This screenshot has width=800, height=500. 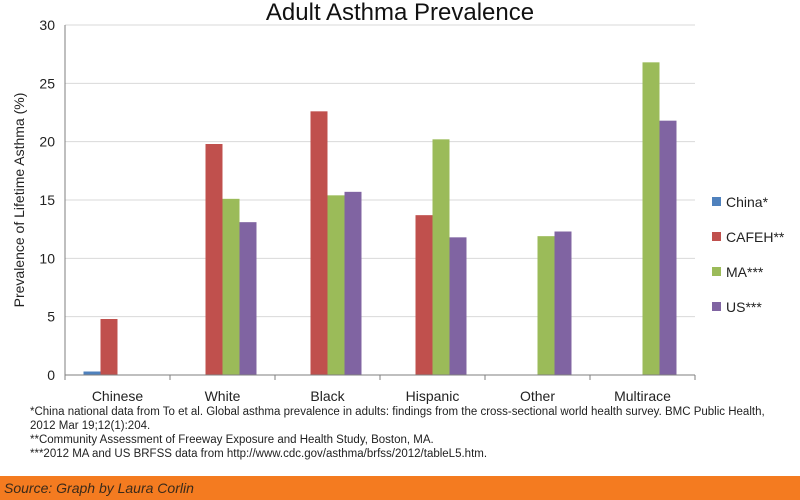 What do you see at coordinates (51, 375) in the screenshot?
I see `y-tick-label: 0` at bounding box center [51, 375].